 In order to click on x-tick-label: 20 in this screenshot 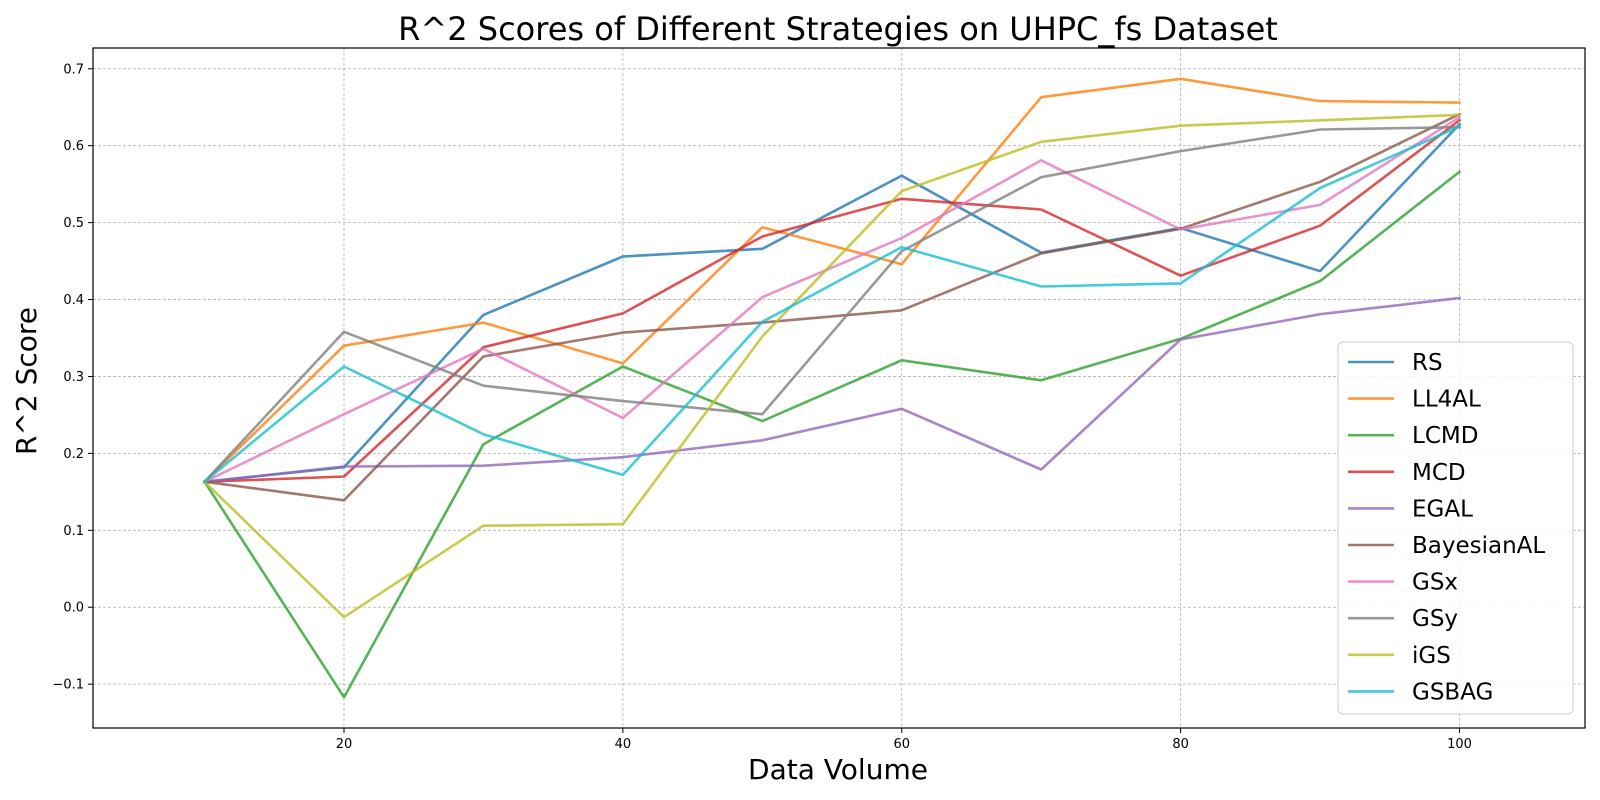, I will do `click(344, 744)`.